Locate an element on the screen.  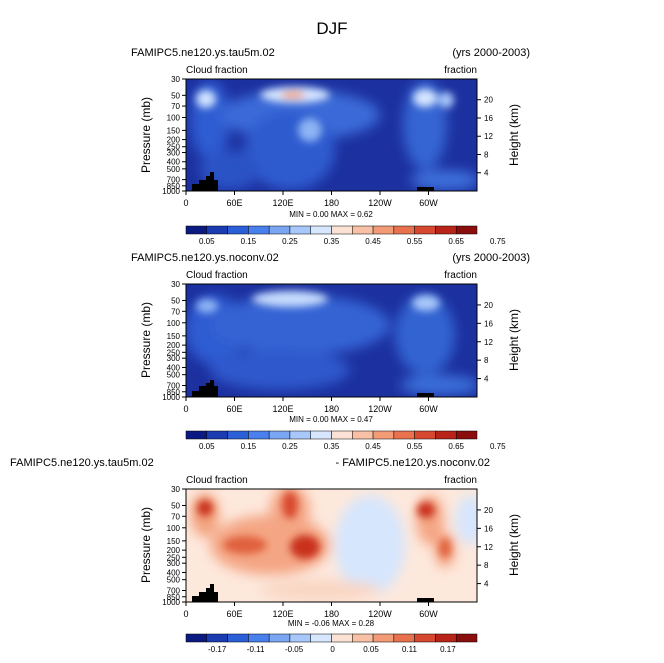
terrain-mask is located at coordinates (313, 388).